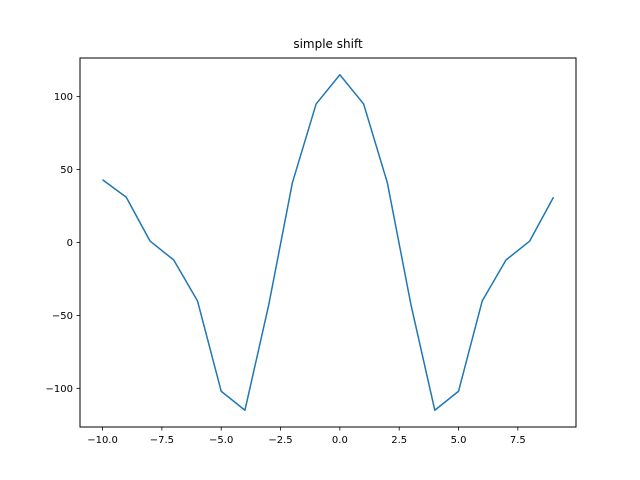  What do you see at coordinates (459, 440) in the screenshot?
I see `x-tick-label: 5.0` at bounding box center [459, 440].